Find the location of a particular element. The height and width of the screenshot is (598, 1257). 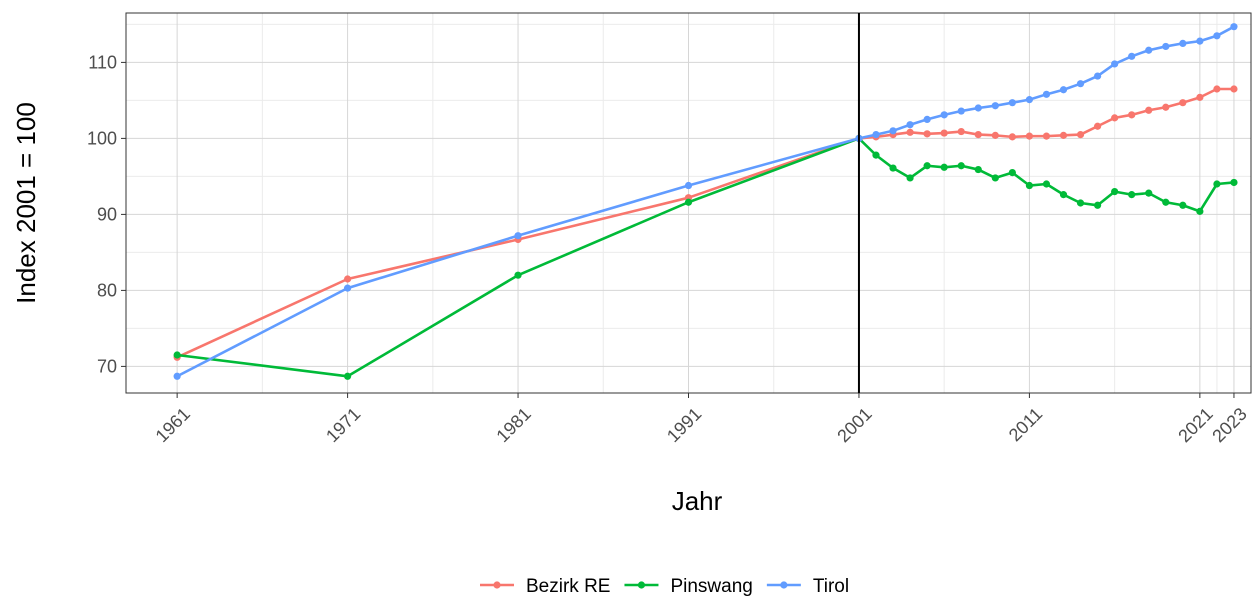

y-tick-label: 80 is located at coordinates (107, 290).